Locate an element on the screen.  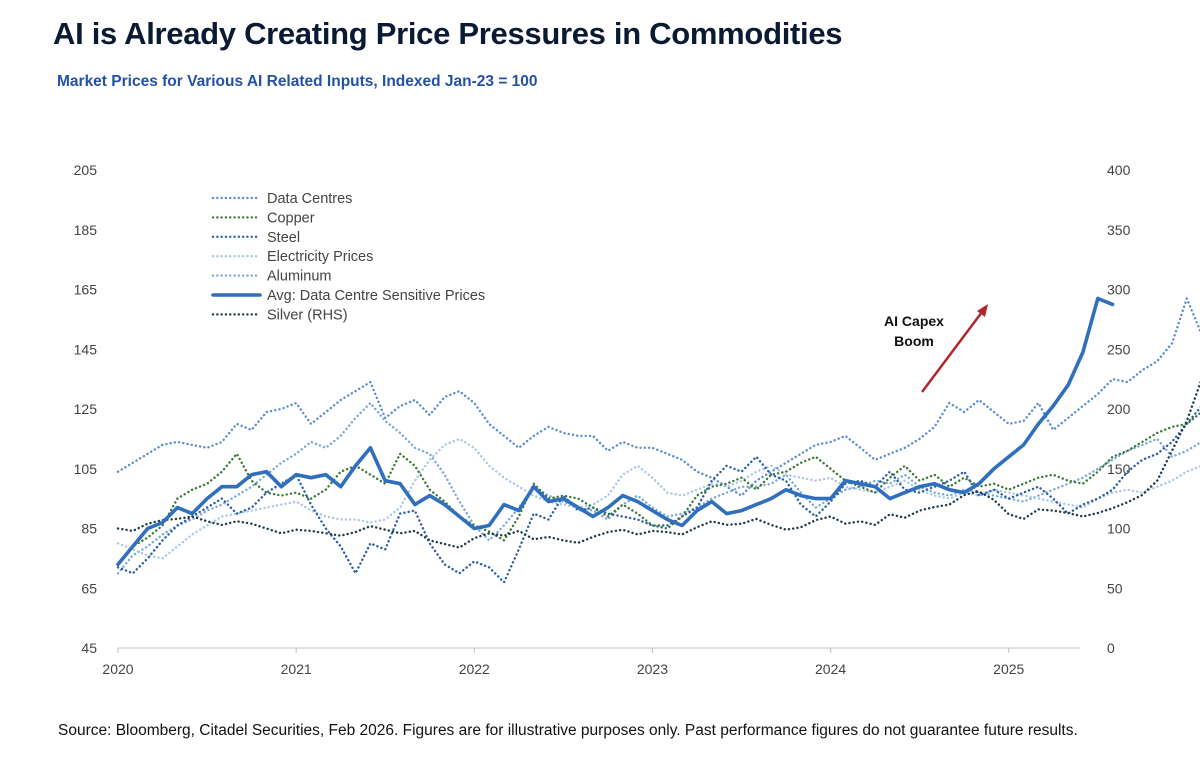
x-tick-label: 2024 is located at coordinates (830, 669).